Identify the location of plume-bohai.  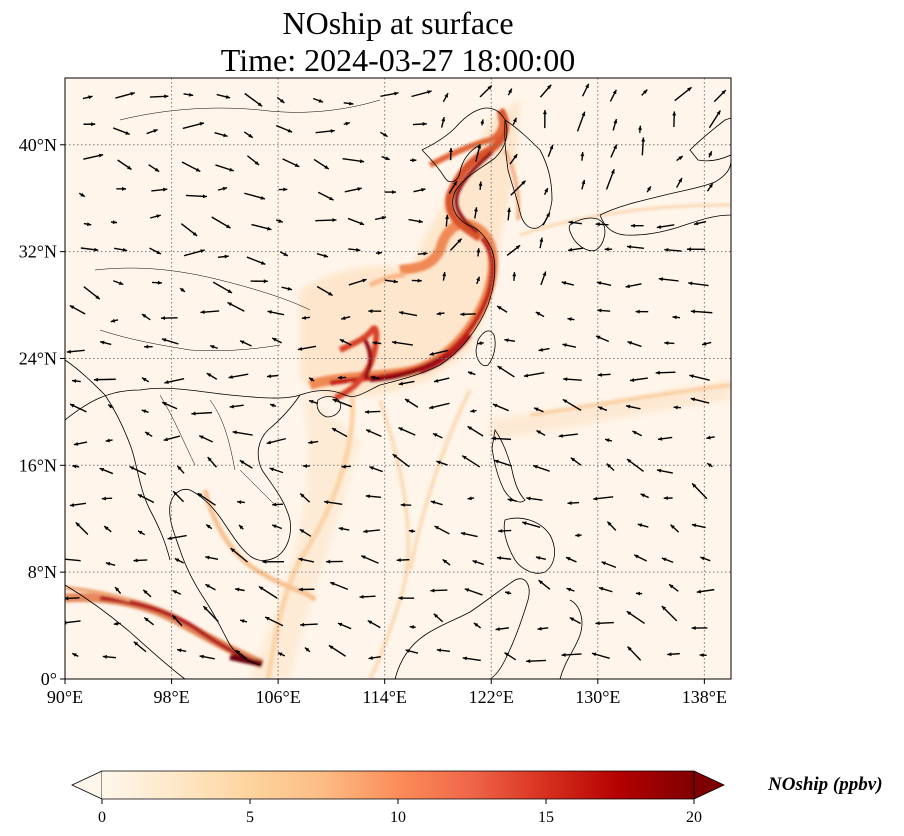
(466, 140).